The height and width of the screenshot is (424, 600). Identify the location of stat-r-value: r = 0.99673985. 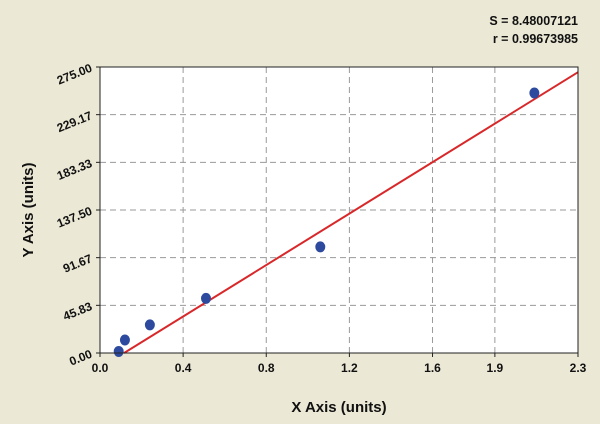
(535, 39).